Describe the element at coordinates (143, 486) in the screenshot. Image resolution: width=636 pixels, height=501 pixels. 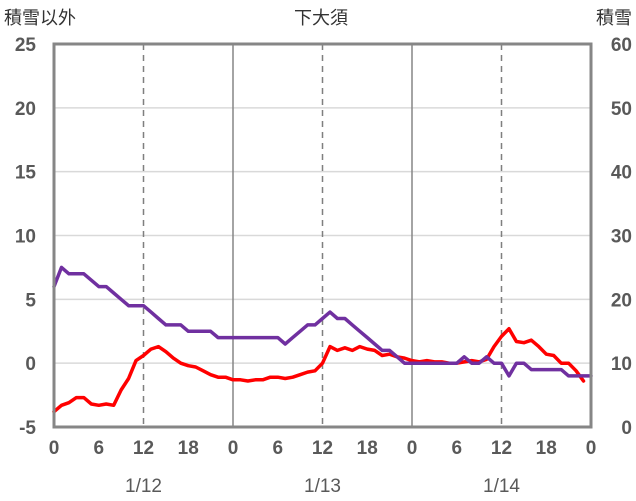
I see `date-label: 1/12` at that location.